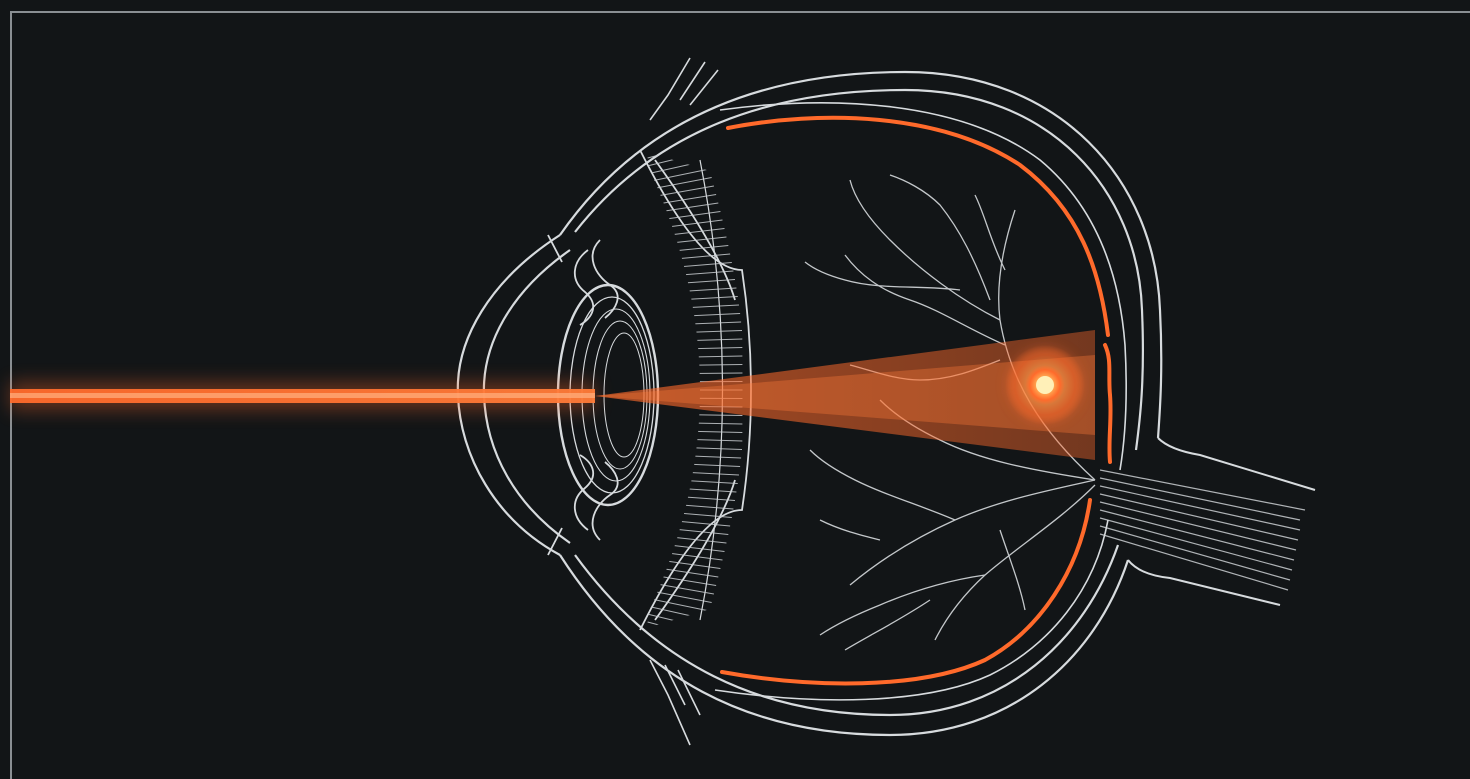 The height and width of the screenshot is (779, 1470). I want to click on eyelid-lines, so click(684, 401).